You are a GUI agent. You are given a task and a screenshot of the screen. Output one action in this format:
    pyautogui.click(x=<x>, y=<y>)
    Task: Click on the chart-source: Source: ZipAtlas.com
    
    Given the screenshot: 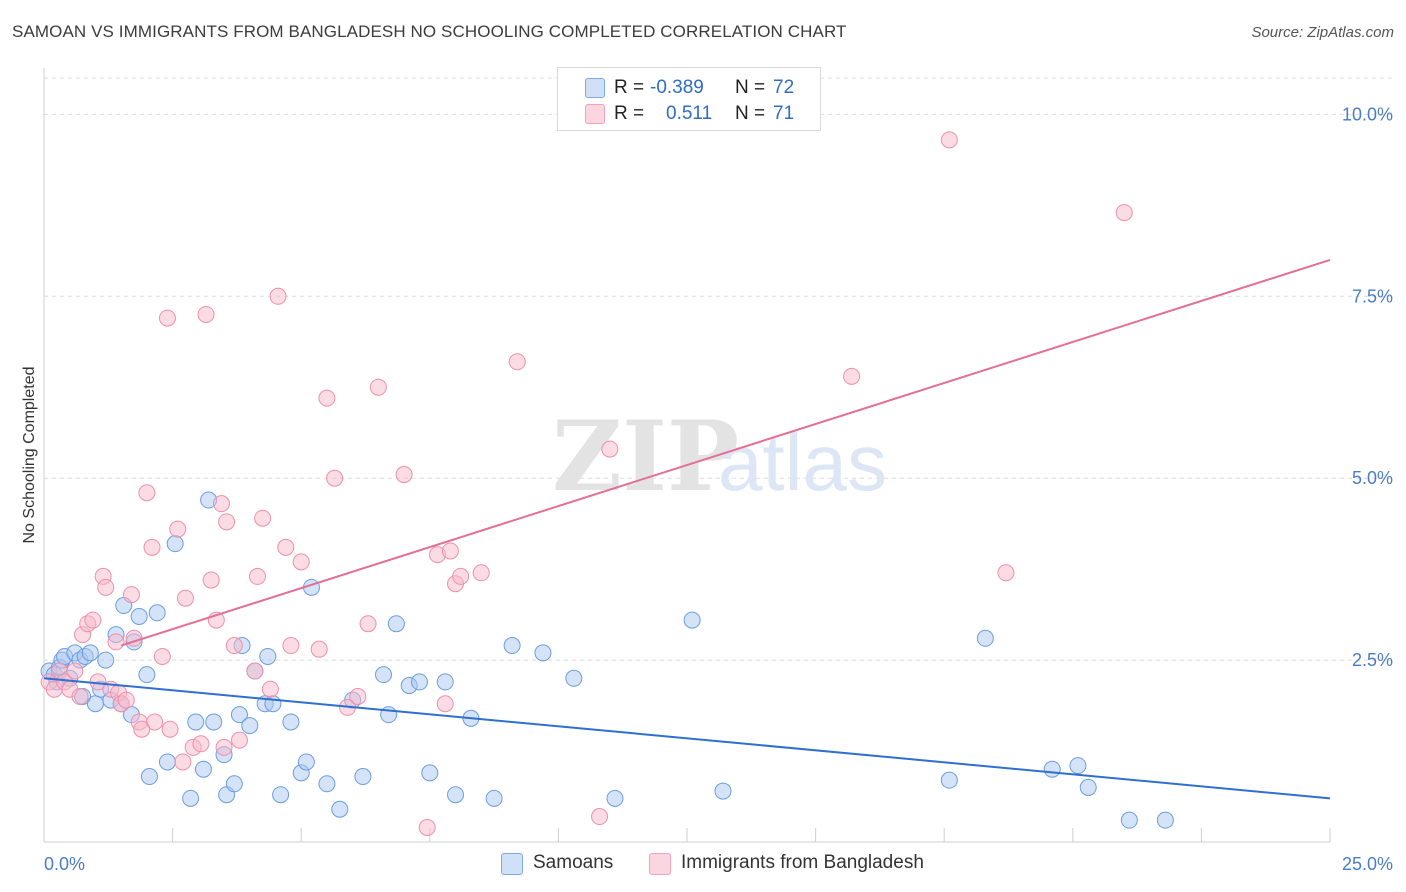 What is the action you would take?
    pyautogui.click(x=1322, y=32)
    